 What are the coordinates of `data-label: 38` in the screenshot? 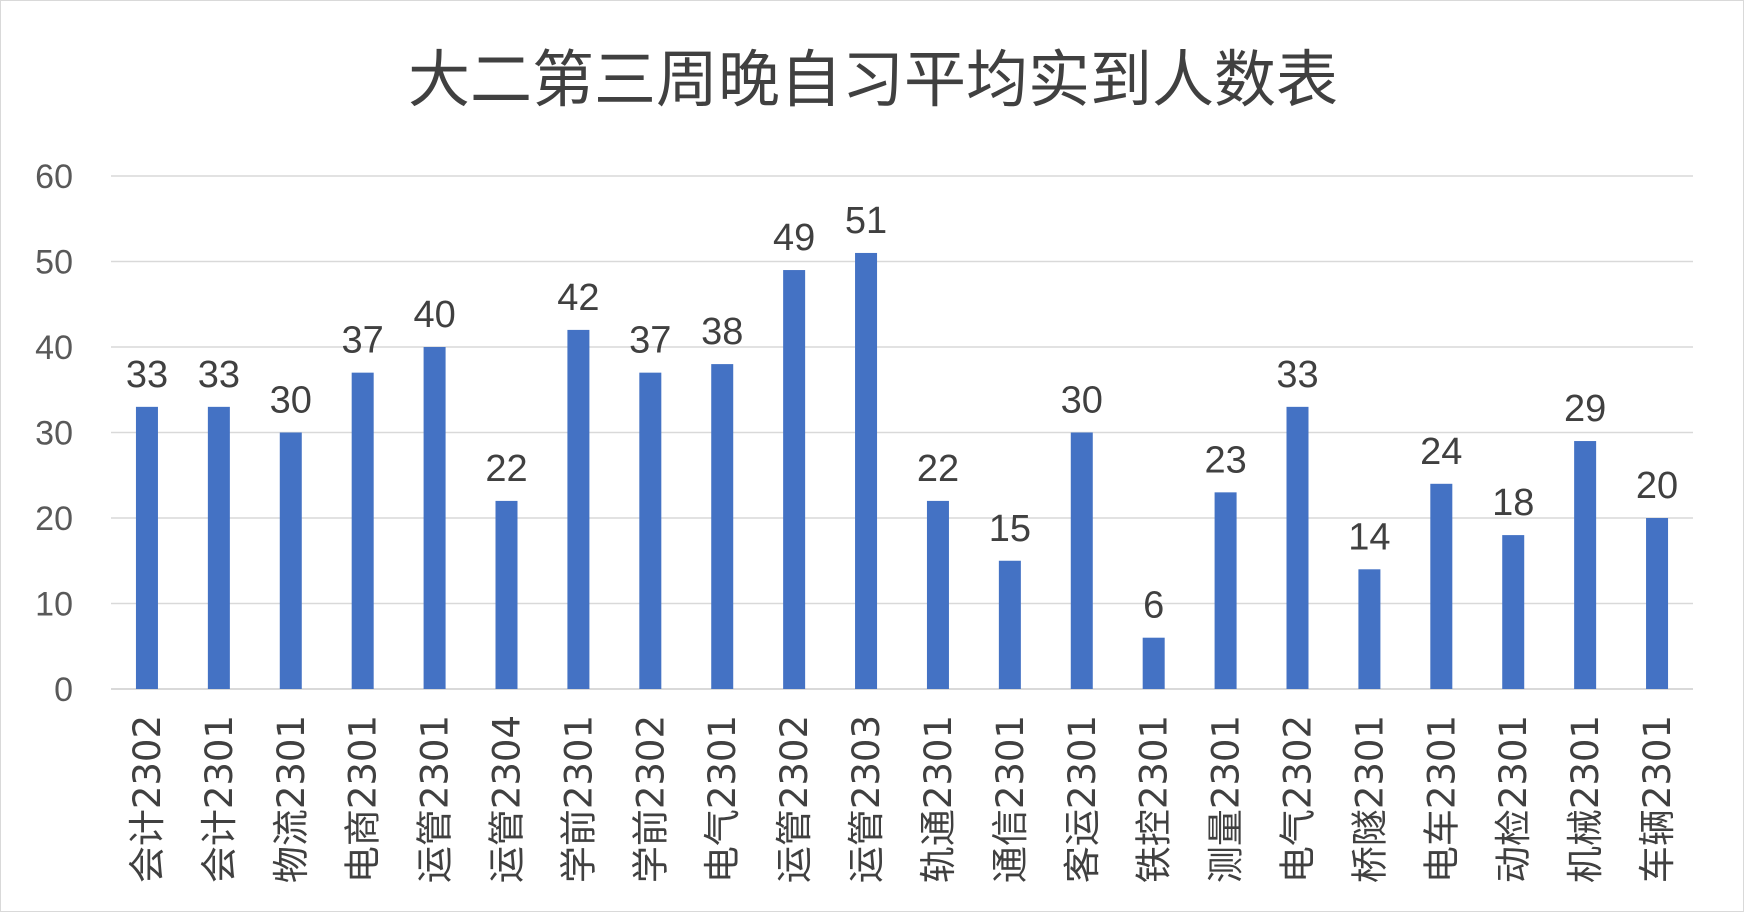 It's located at (722, 332).